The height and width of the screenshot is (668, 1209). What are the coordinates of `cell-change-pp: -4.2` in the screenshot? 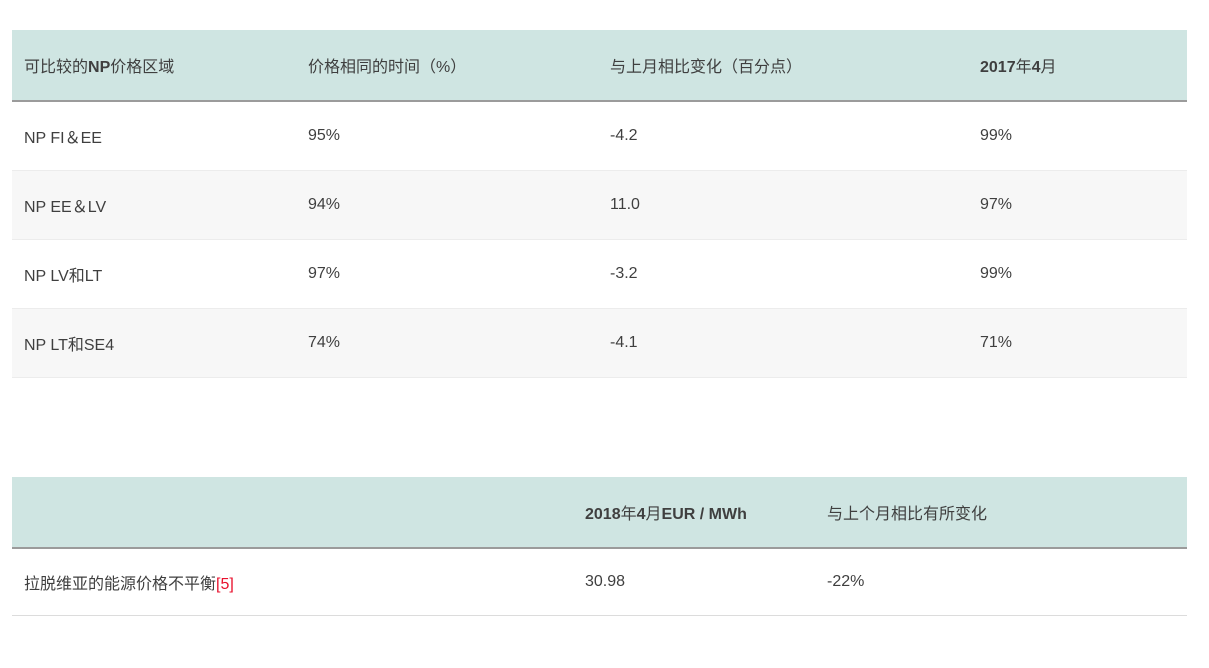 It's located at (624, 135).